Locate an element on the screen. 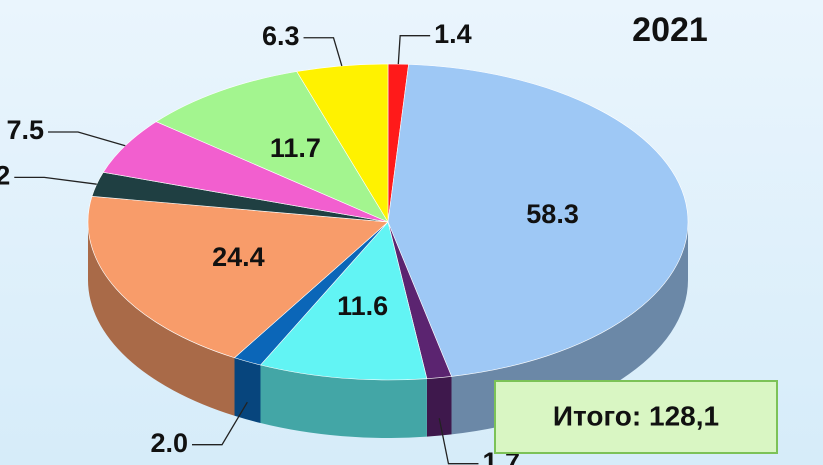 This screenshot has height=465, width=823. data-label: 3.2 is located at coordinates (5, 176).